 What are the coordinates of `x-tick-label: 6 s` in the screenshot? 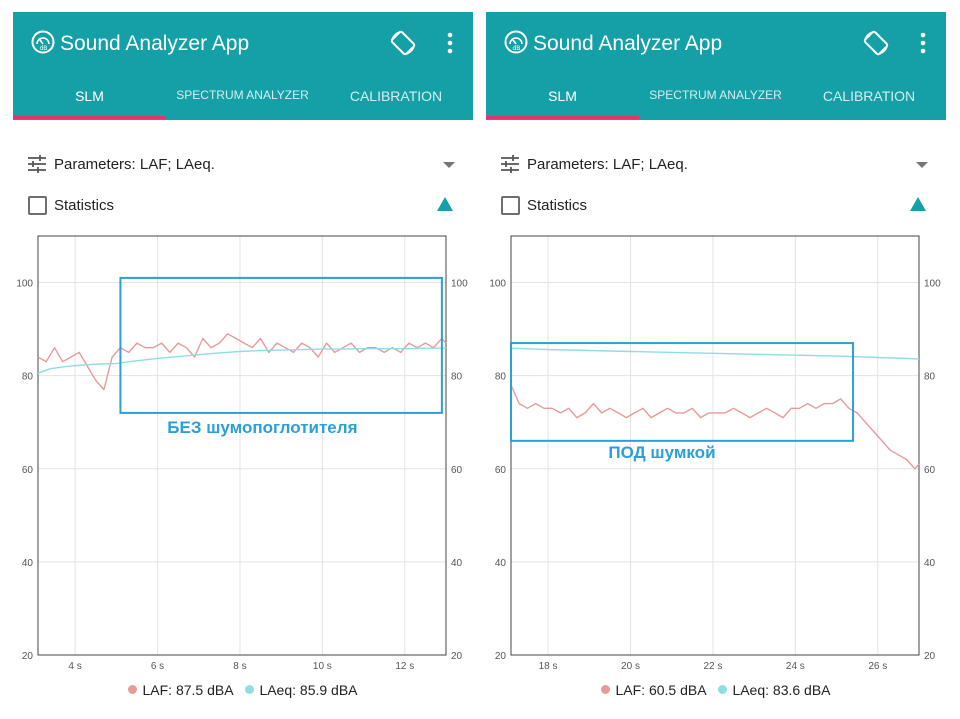 It's located at (157, 666).